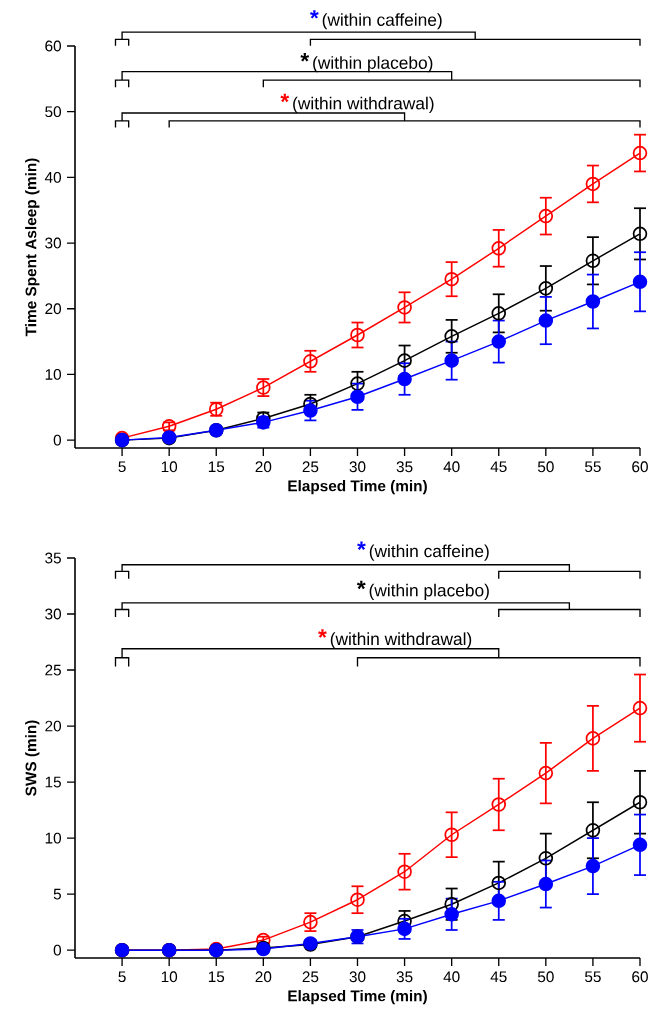 Image resolution: width=654 pixels, height=1023 pixels. I want to click on text: (within caffeine), so click(382, 21).